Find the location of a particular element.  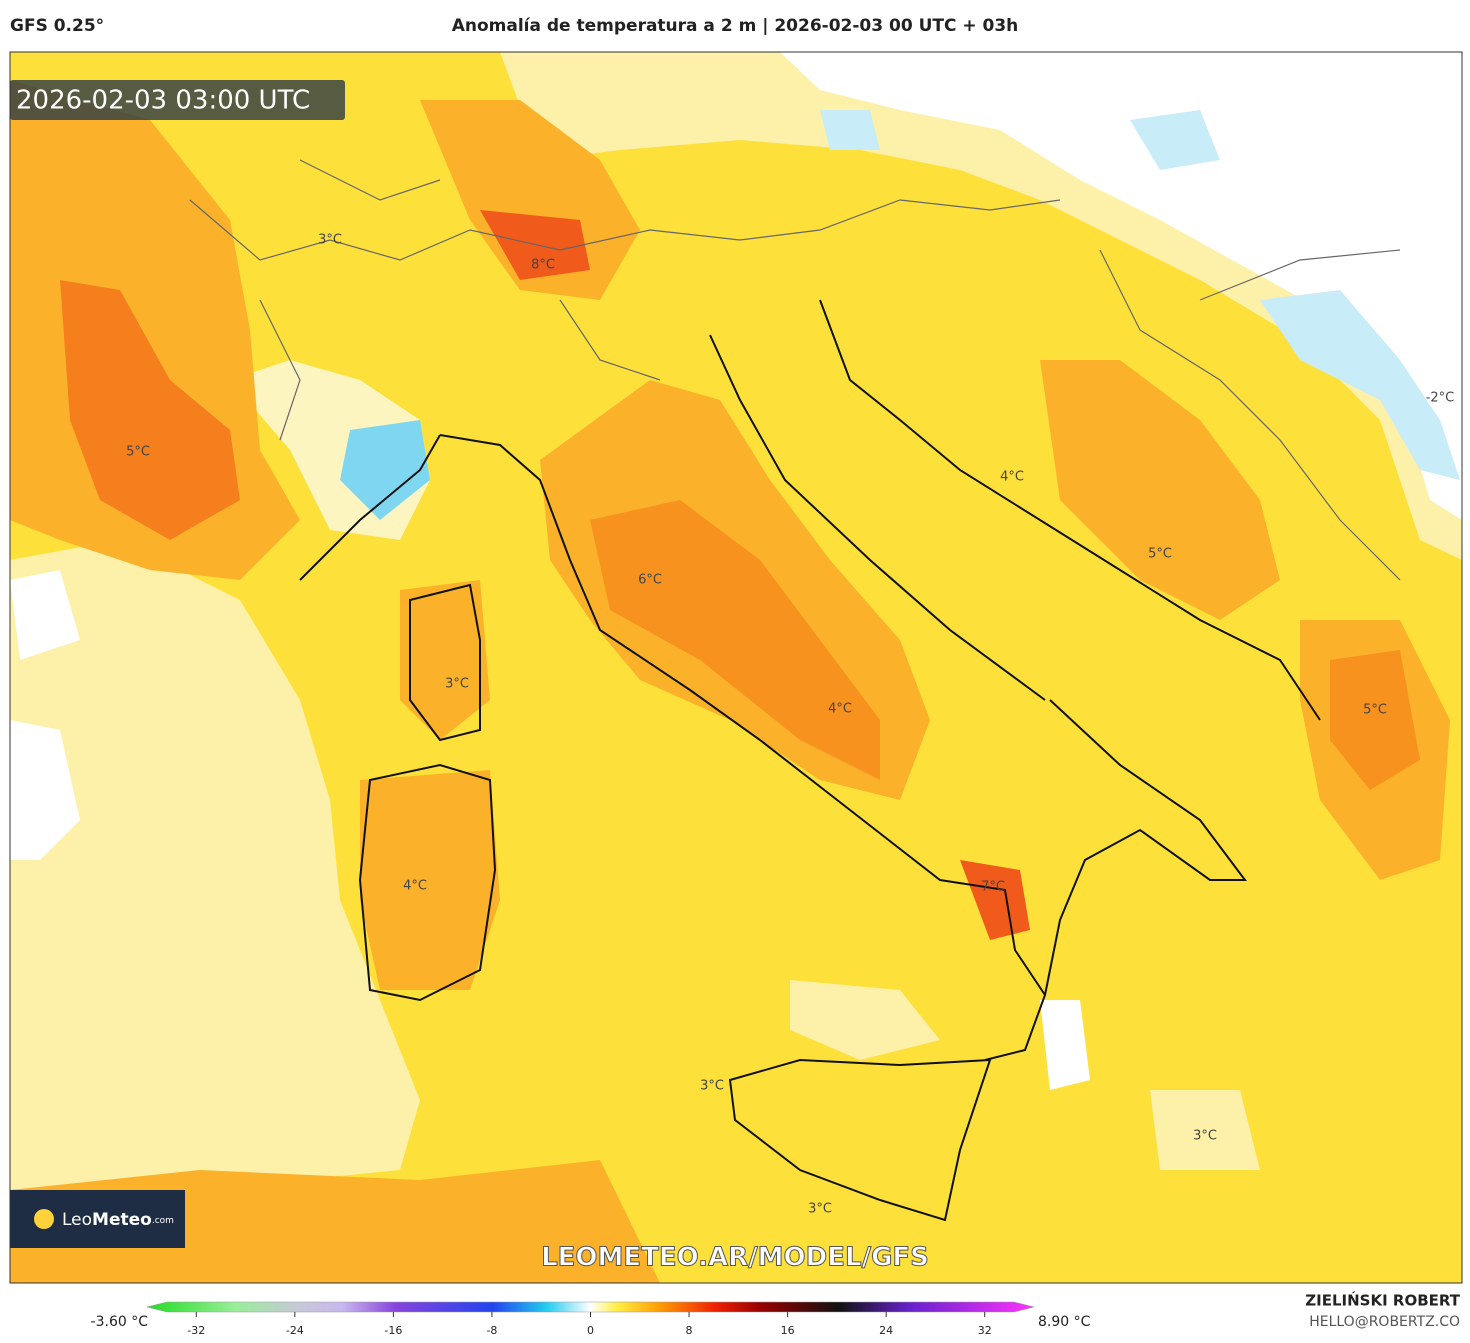

model: GFS 0.25° is located at coordinates (57, 26).